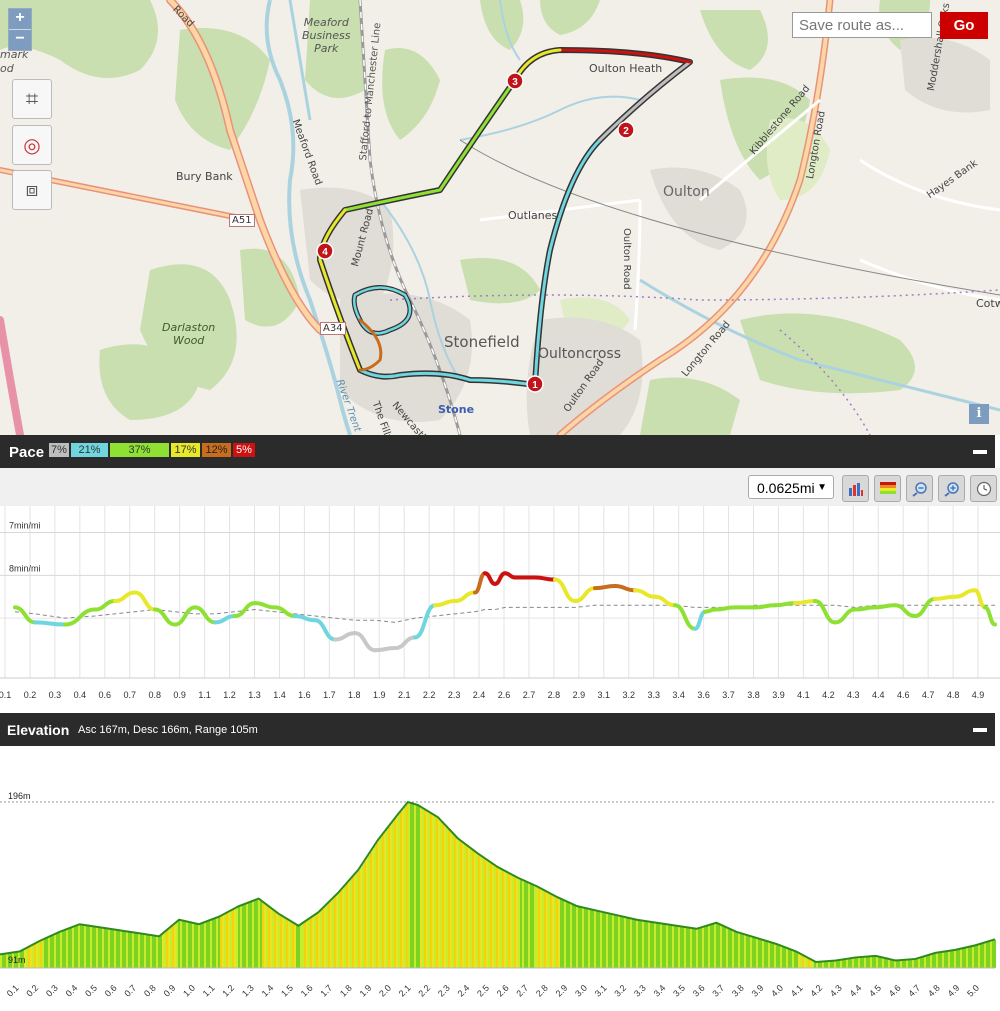 This screenshot has height=1011, width=1000. Describe the element at coordinates (791, 487) in the screenshot. I see `interval-select: 0.0625mi ▼` at that location.